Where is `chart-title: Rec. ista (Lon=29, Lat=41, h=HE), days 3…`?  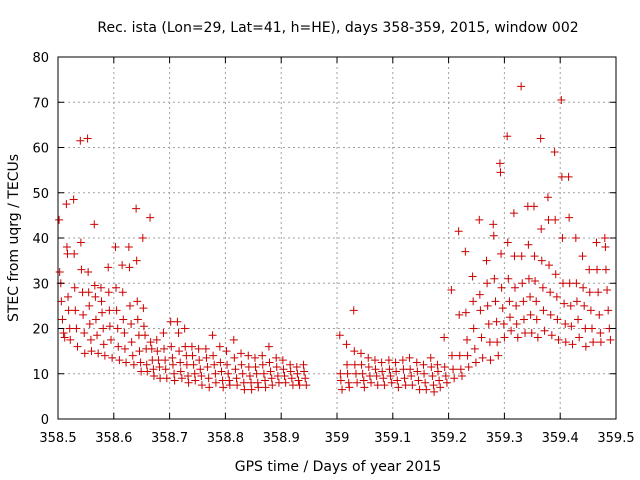
chart-title: Rec. ista (Lon=29, Lat=41, h=HE), days 3… is located at coordinates (337, 28).